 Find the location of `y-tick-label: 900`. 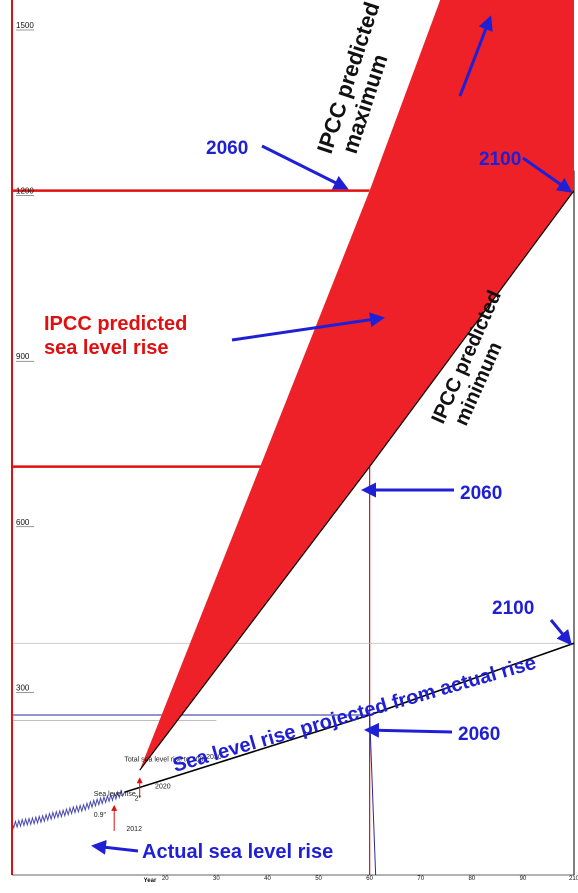

y-tick-label: 900 is located at coordinates (23, 356).